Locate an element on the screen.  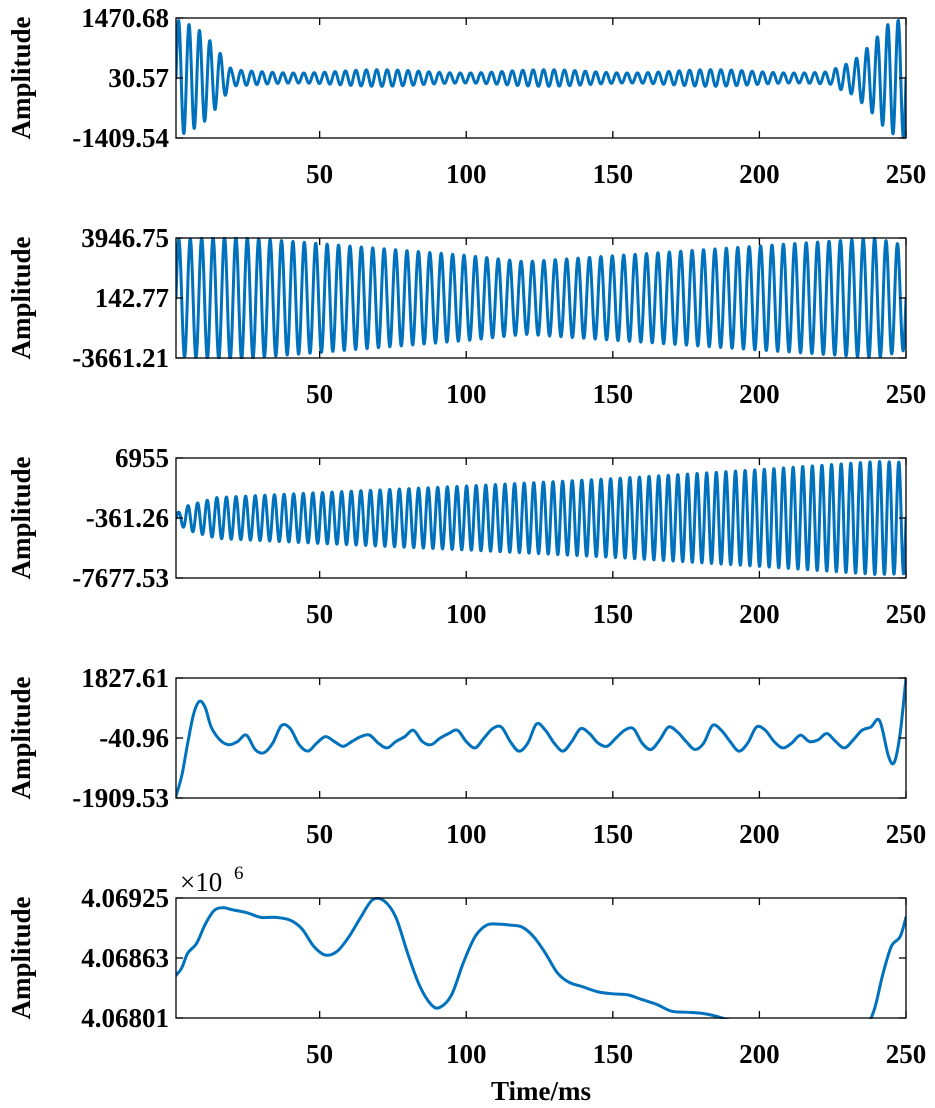
y-tick-label: 4.06925 is located at coordinates (125, 898).